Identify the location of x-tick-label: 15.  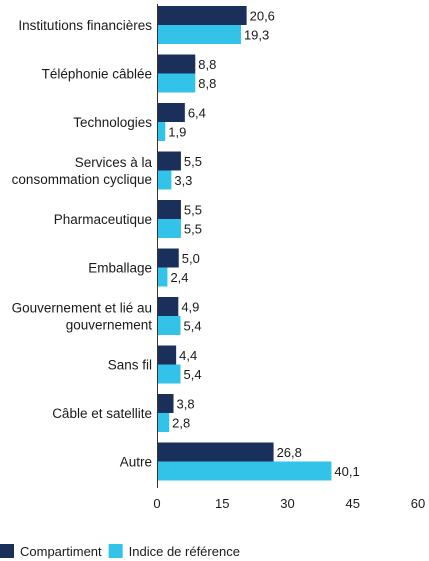
(222, 503).